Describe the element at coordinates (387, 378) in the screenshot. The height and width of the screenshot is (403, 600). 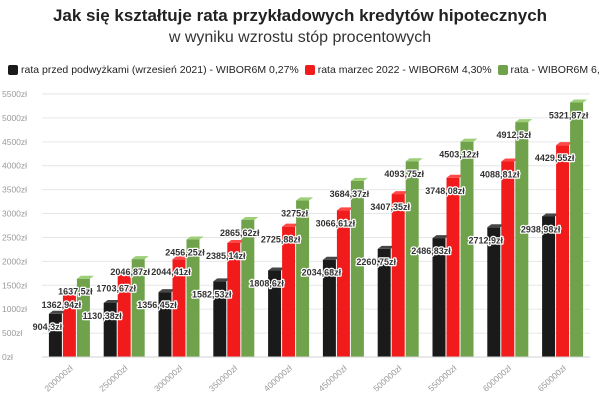
I see `x-tick-label: 500000zł` at that location.